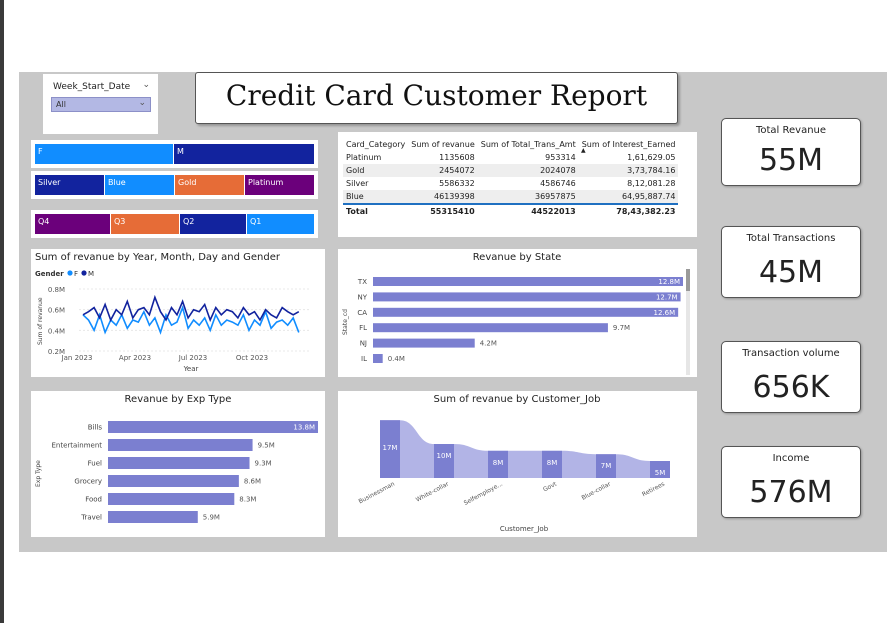 The width and height of the screenshot is (887, 623). Describe the element at coordinates (191, 308) in the screenshot. I see `series-line-m` at that location.